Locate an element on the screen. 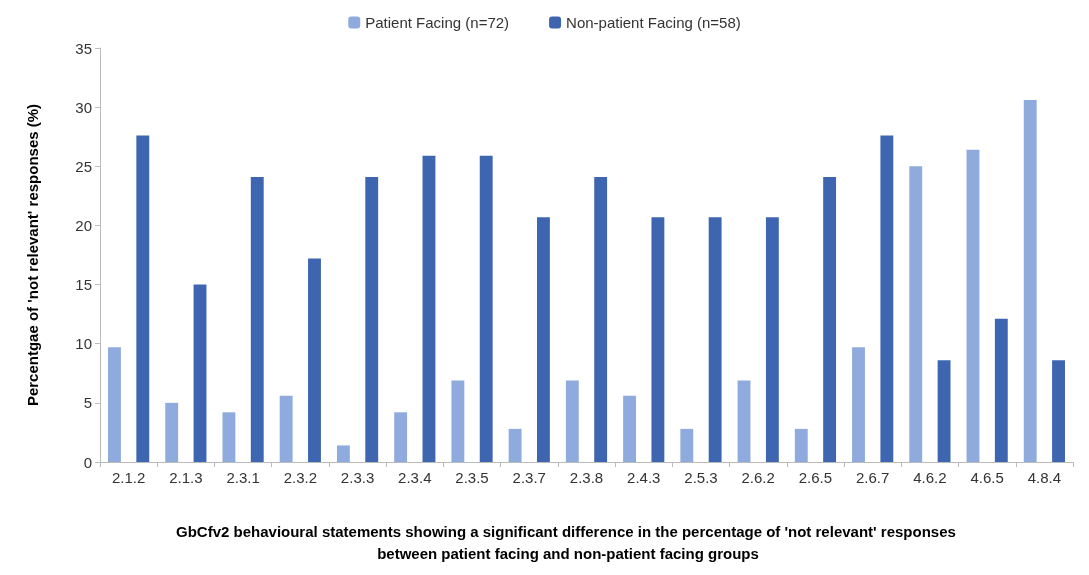 The image size is (1089, 575). x-tick-label: 2.3.2 is located at coordinates (300, 477).